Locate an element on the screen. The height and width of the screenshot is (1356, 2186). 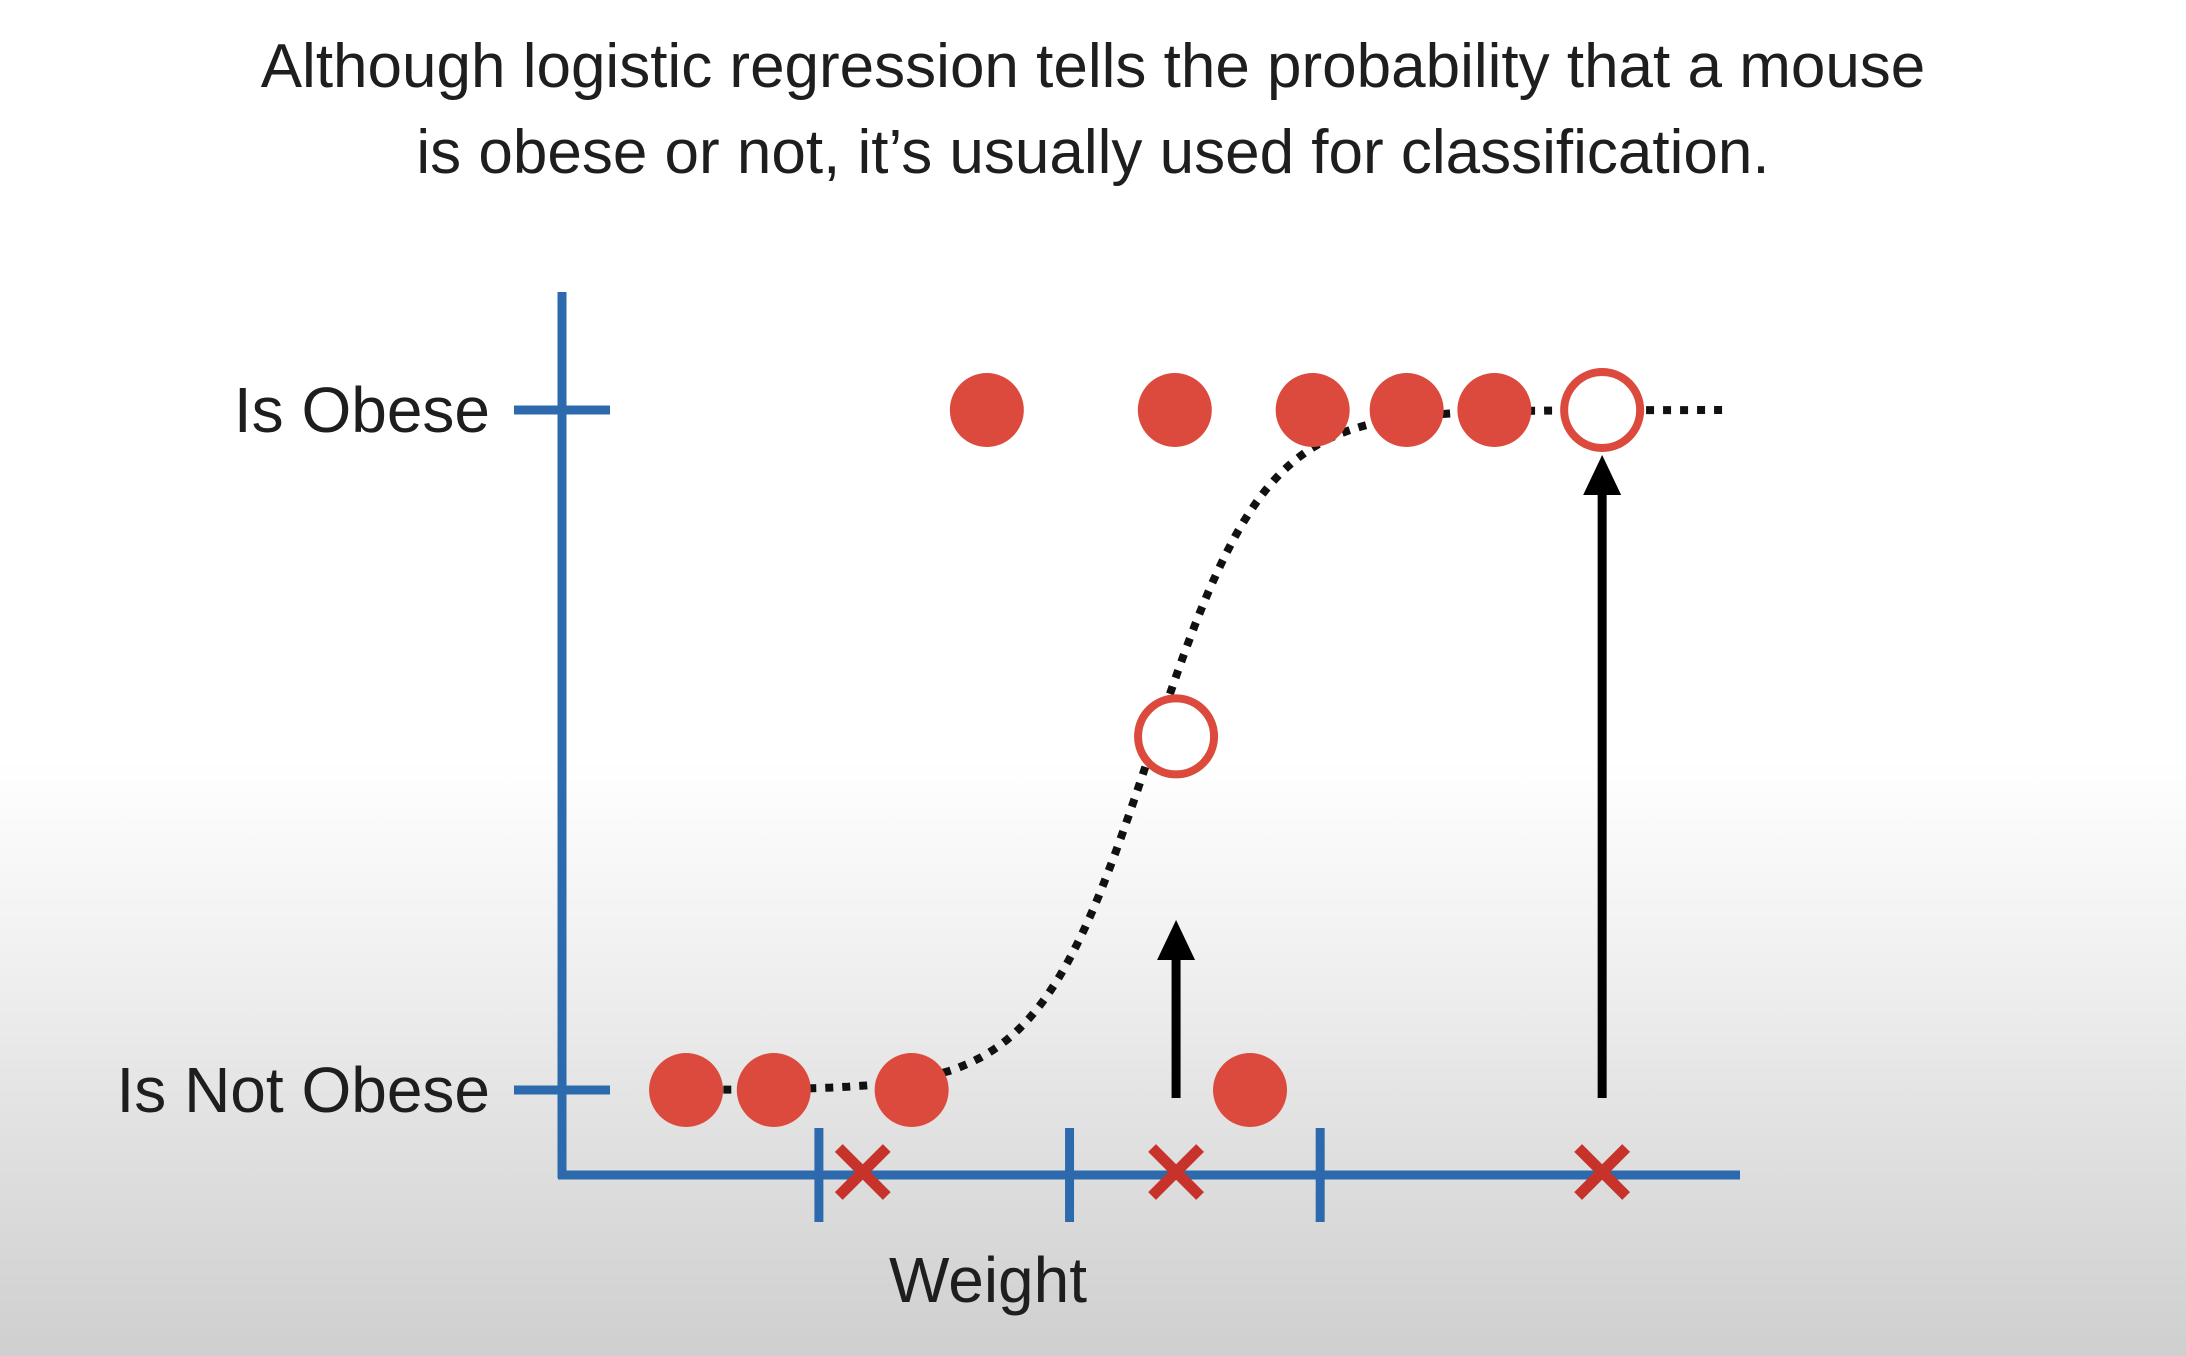
y-tick-label-1: Is Obese is located at coordinates (362, 410).